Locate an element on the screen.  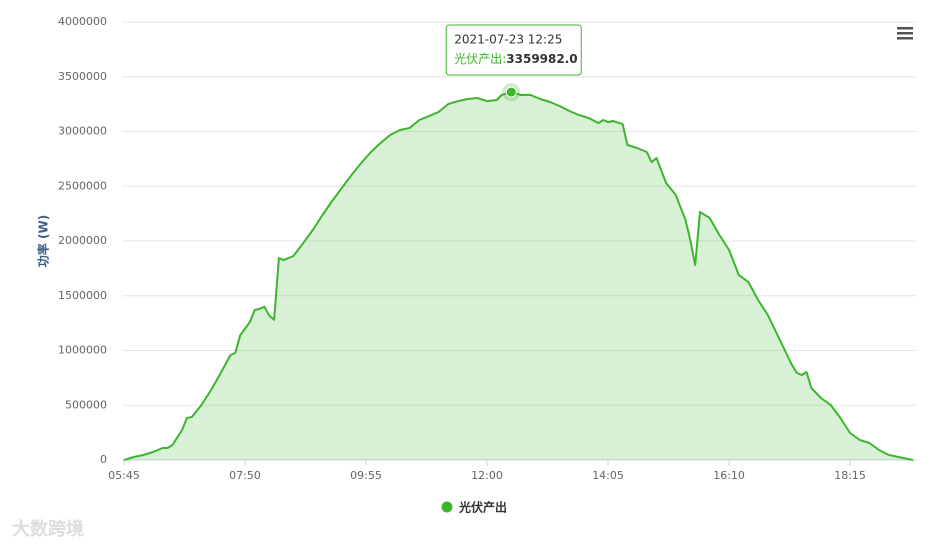
y-tick-label: 0 is located at coordinates (103, 459).